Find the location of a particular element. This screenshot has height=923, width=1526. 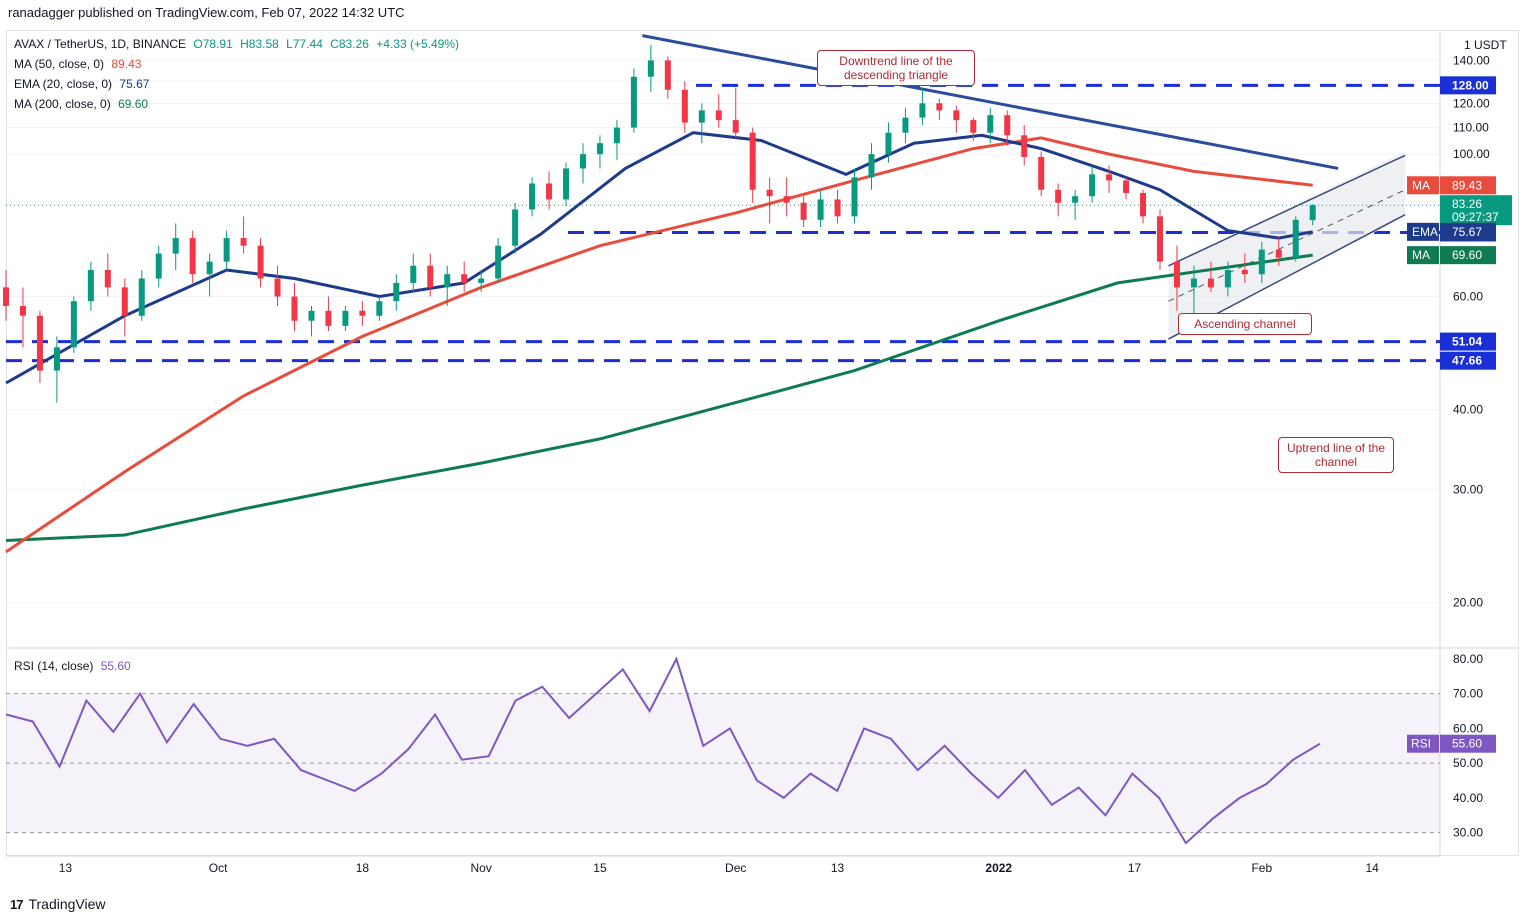

rsi-tick-label: 70.00 is located at coordinates (1468, 694).